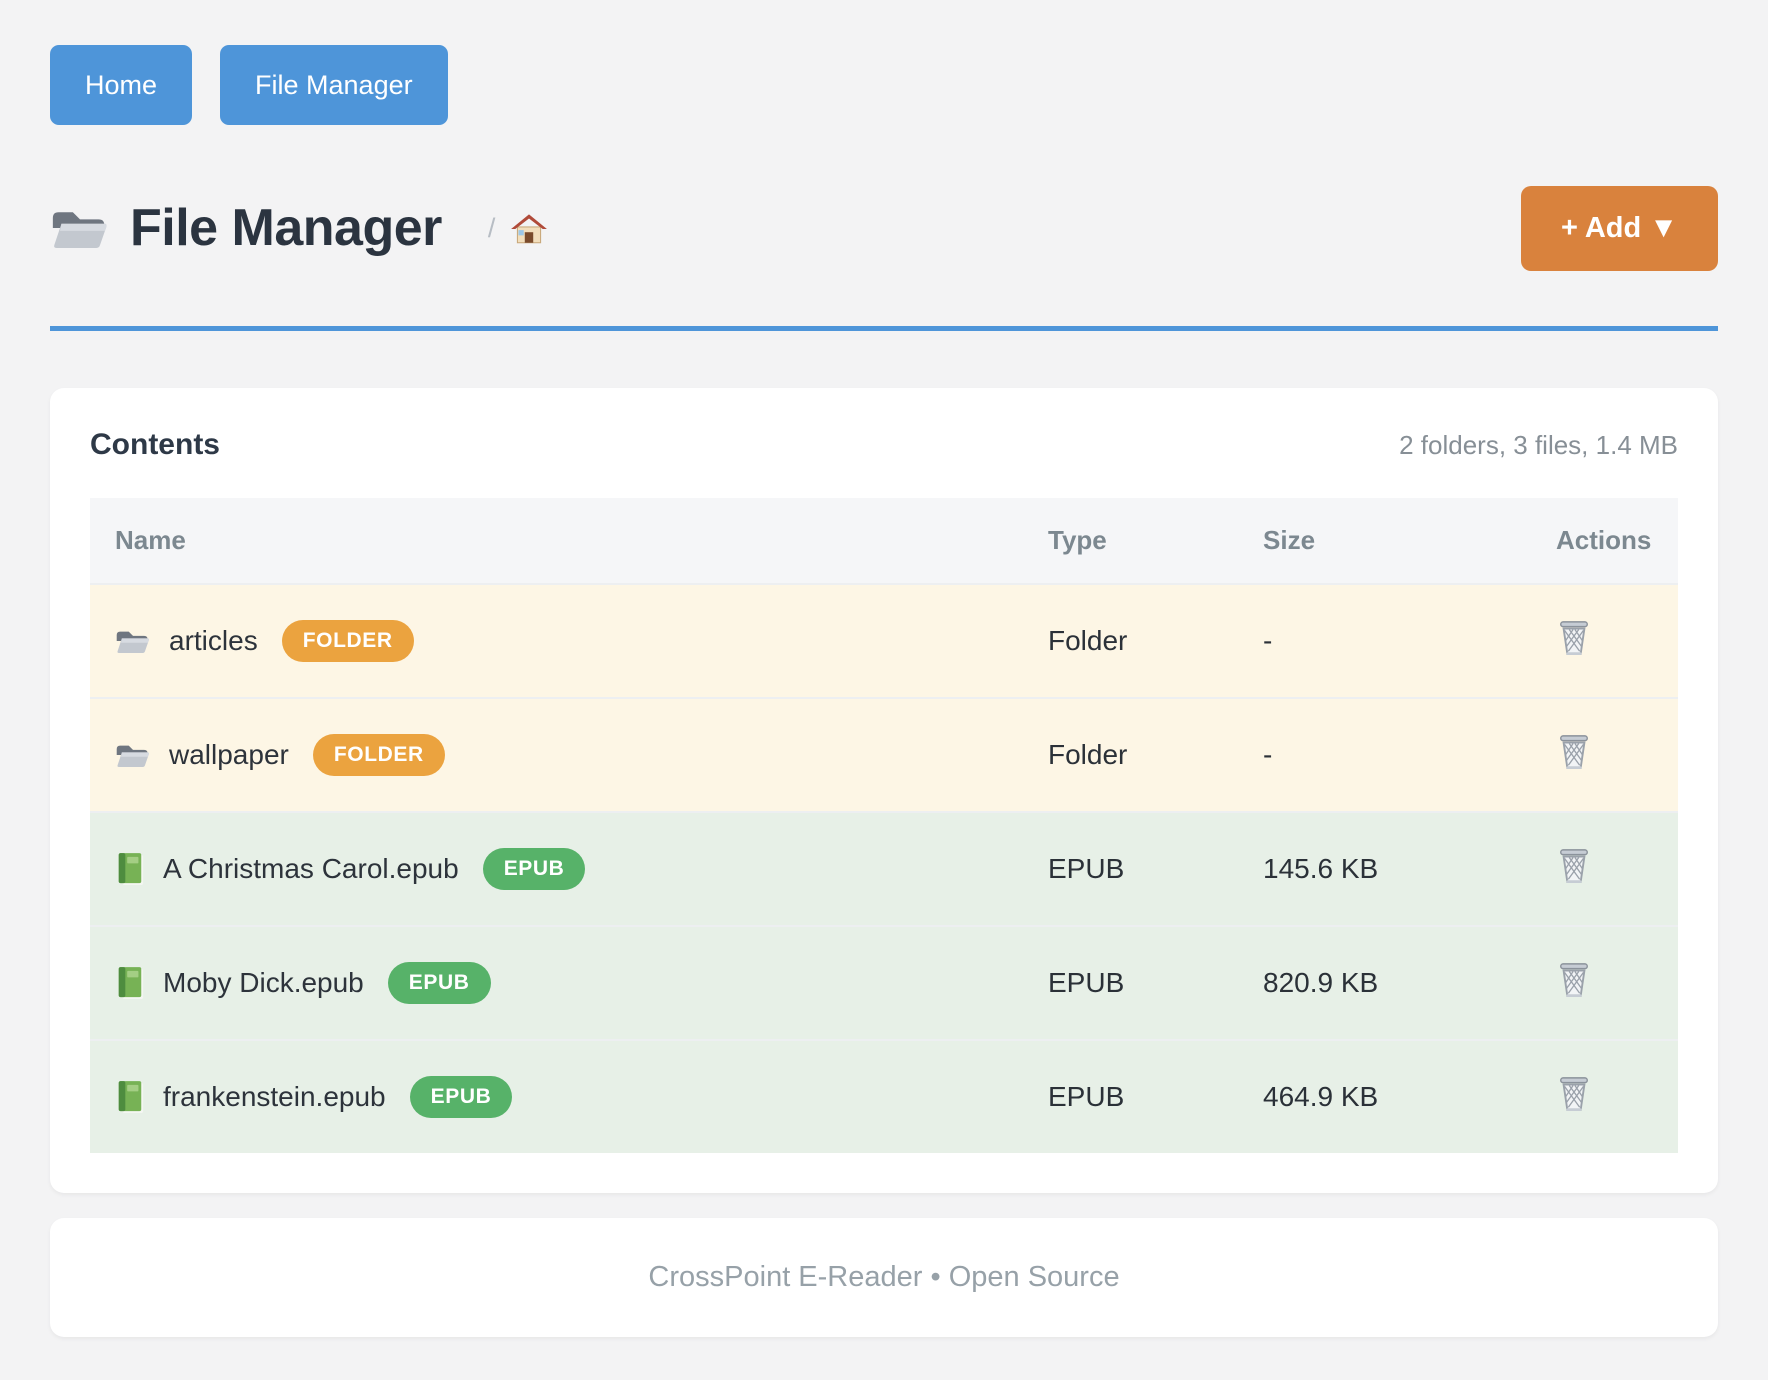 This screenshot has height=1380, width=1768. Describe the element at coordinates (286, 228) in the screenshot. I see `page-title: File Manager` at that location.